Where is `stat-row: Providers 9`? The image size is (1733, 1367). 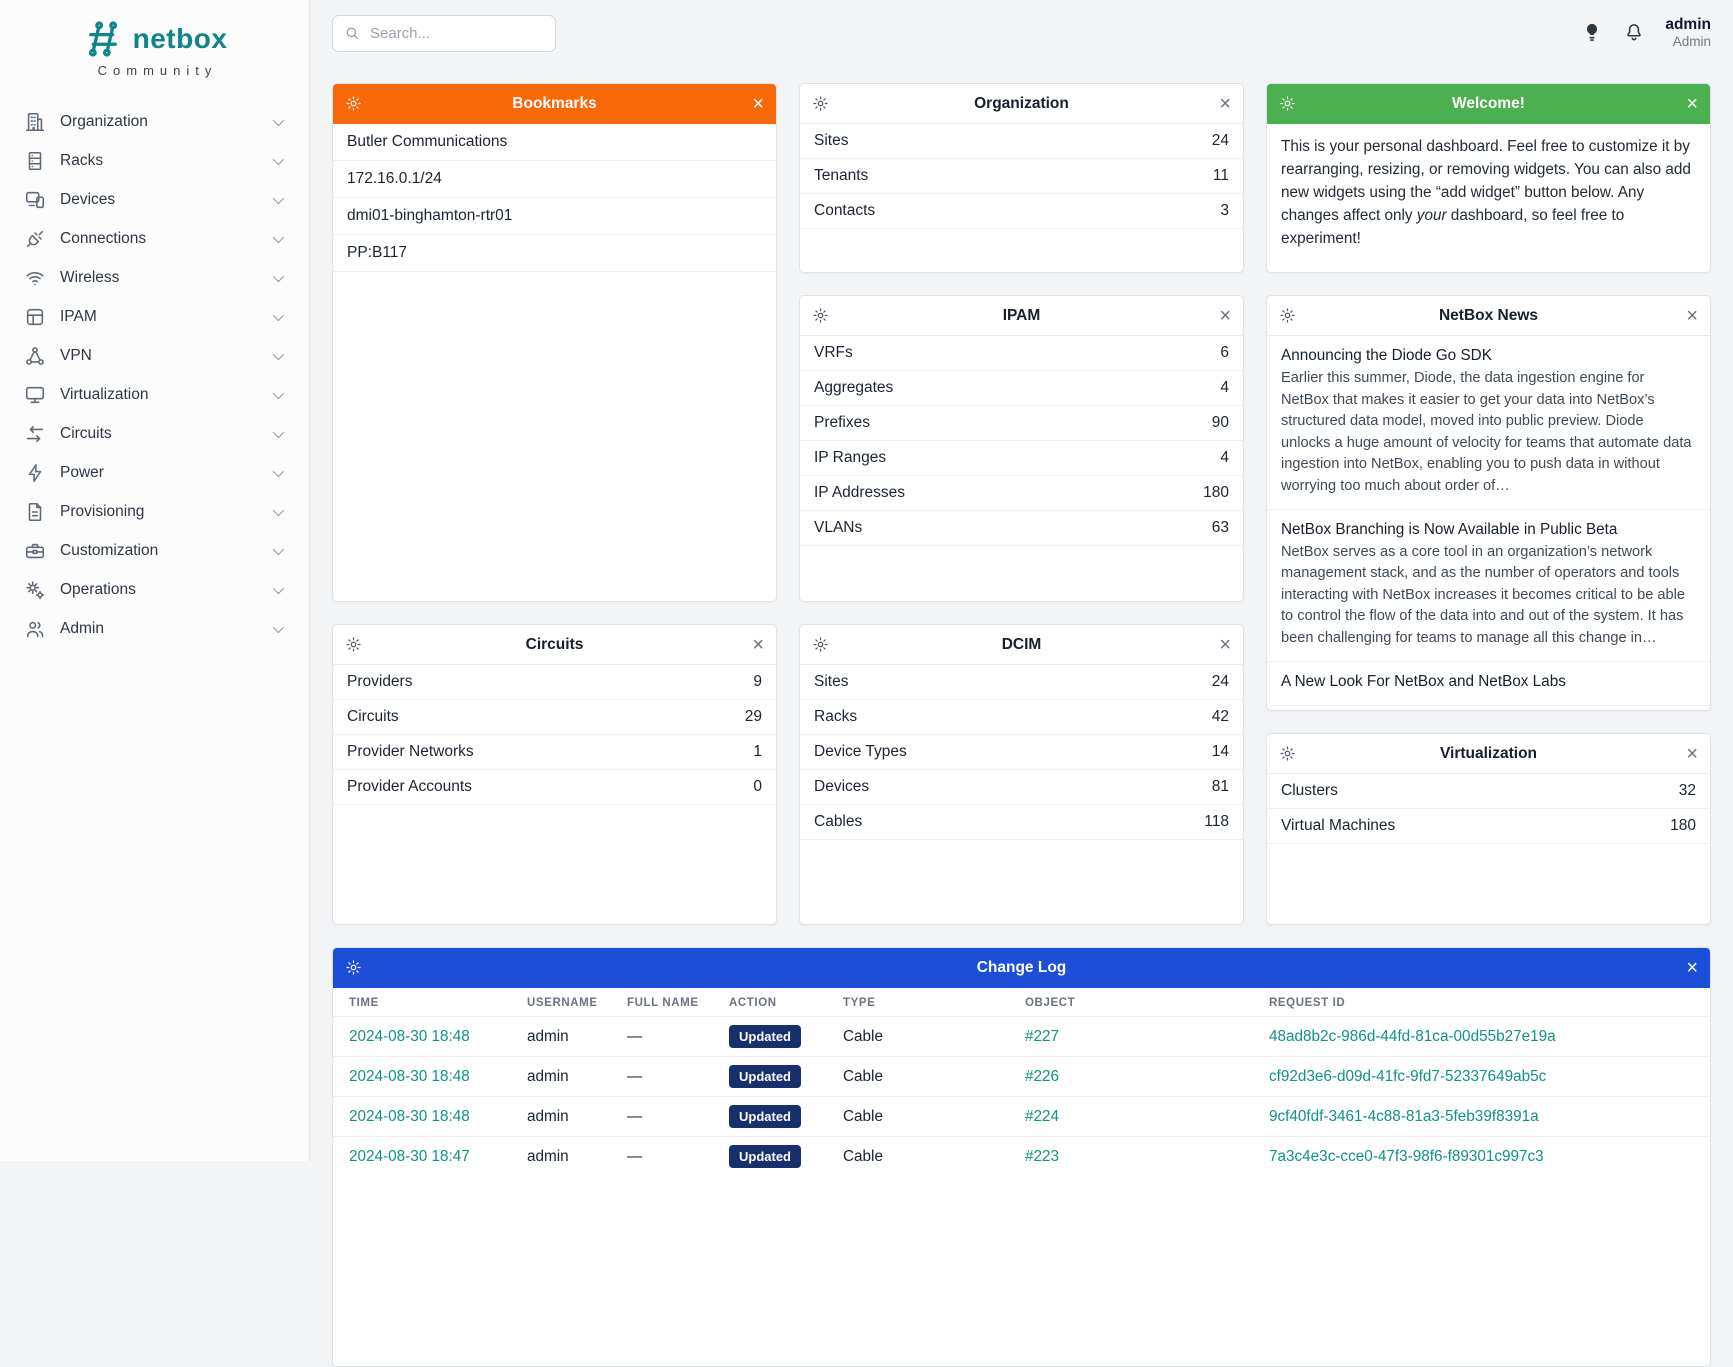
stat-row: Providers 9 is located at coordinates (554, 682).